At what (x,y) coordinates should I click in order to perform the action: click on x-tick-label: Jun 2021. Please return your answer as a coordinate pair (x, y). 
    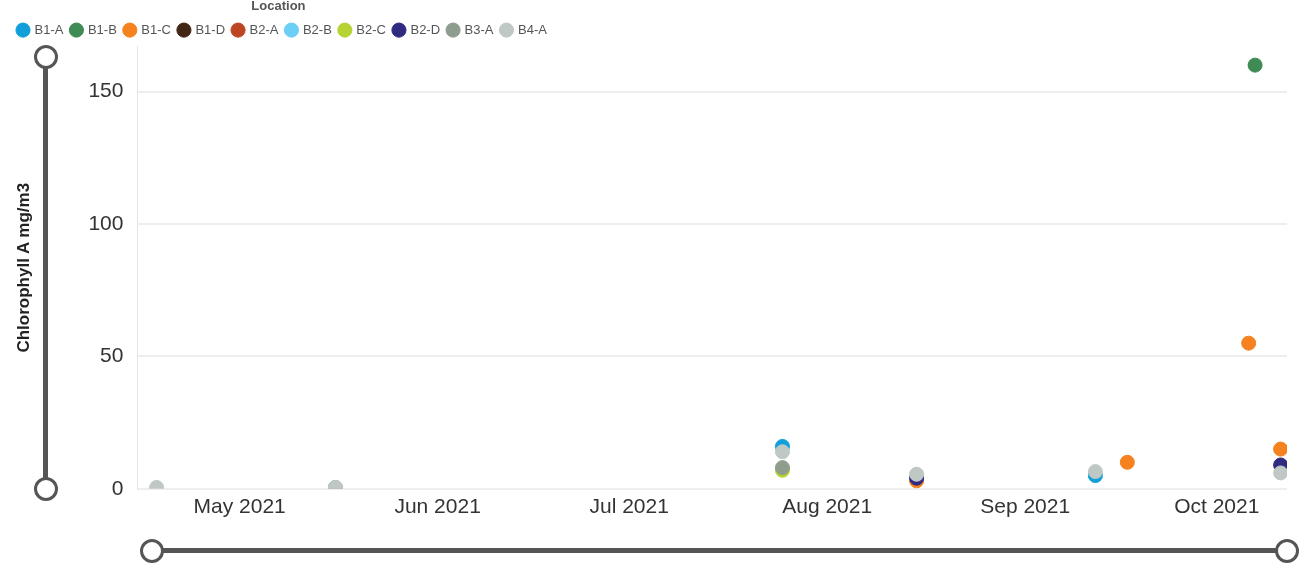
    Looking at the image, I should click on (437, 506).